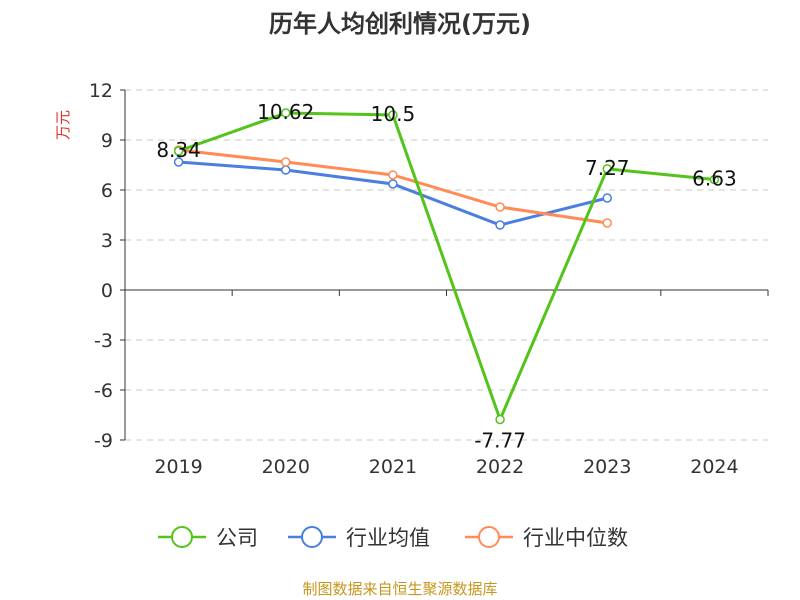  I want to click on data-label: 6.63, so click(714, 179).